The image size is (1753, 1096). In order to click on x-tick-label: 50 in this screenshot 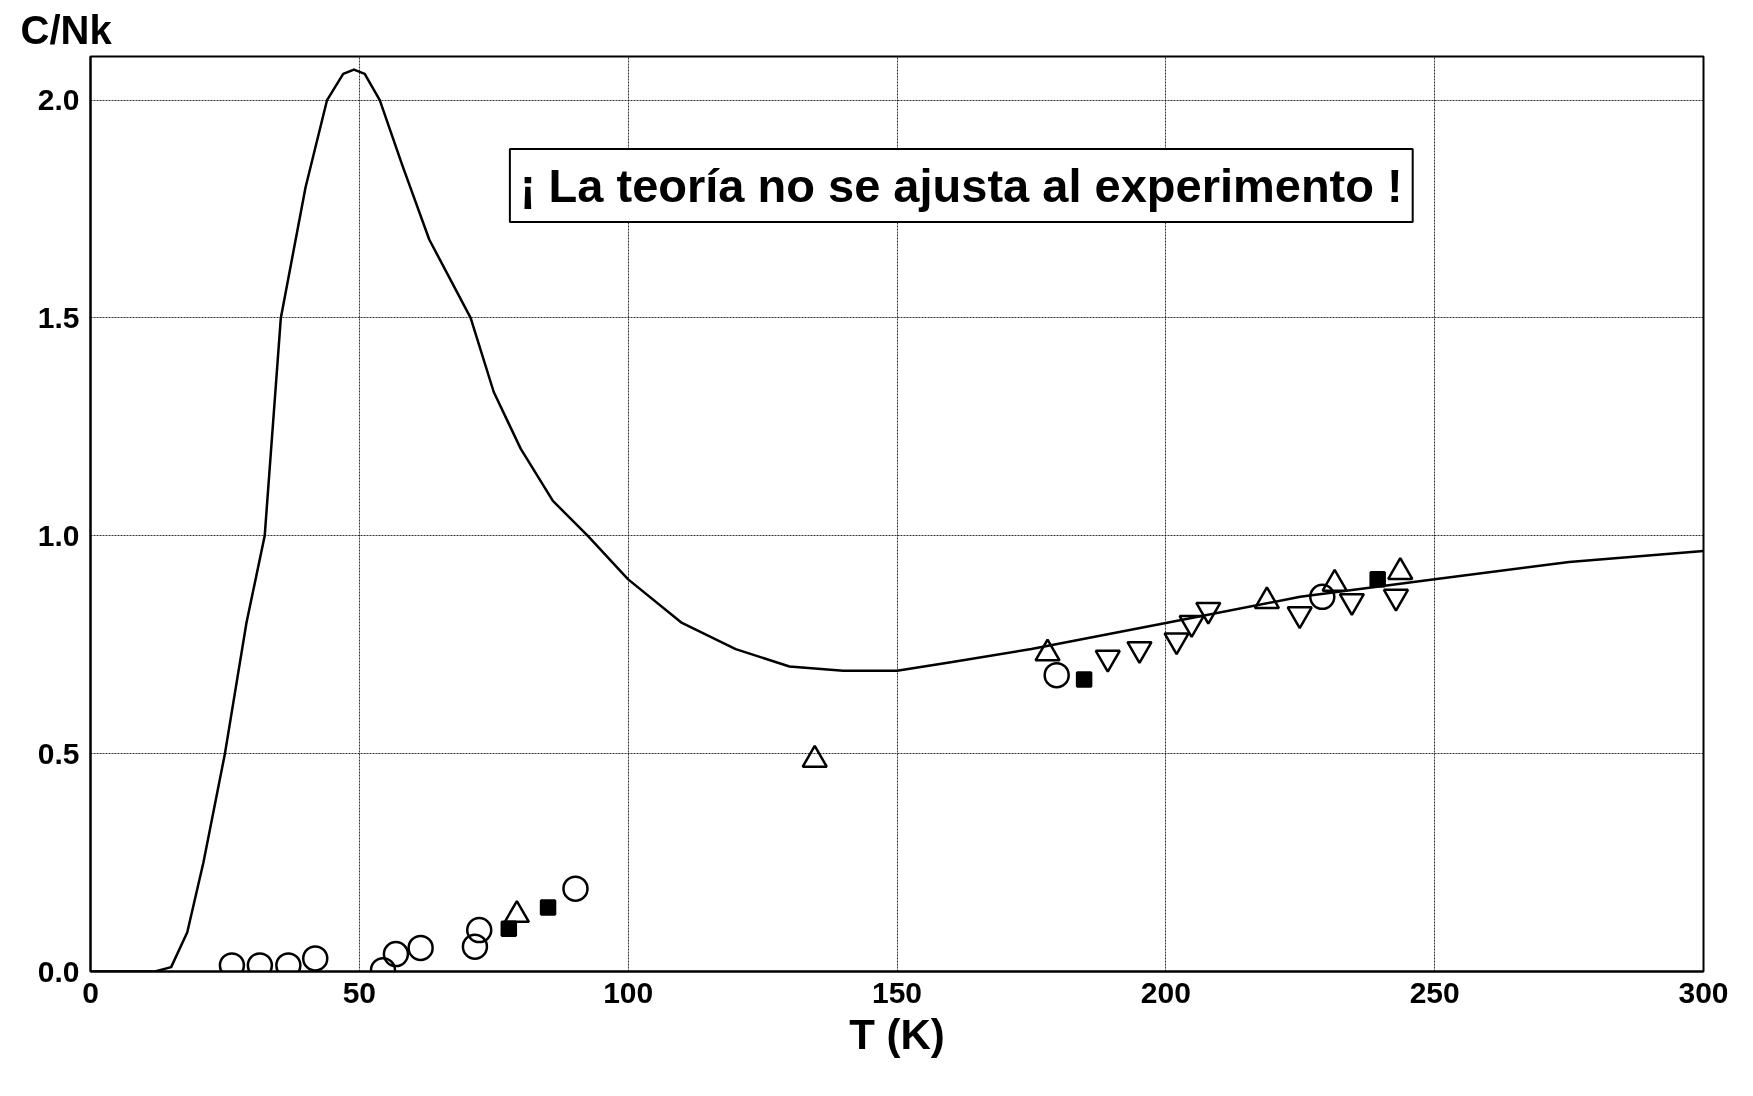, I will do `click(359, 992)`.